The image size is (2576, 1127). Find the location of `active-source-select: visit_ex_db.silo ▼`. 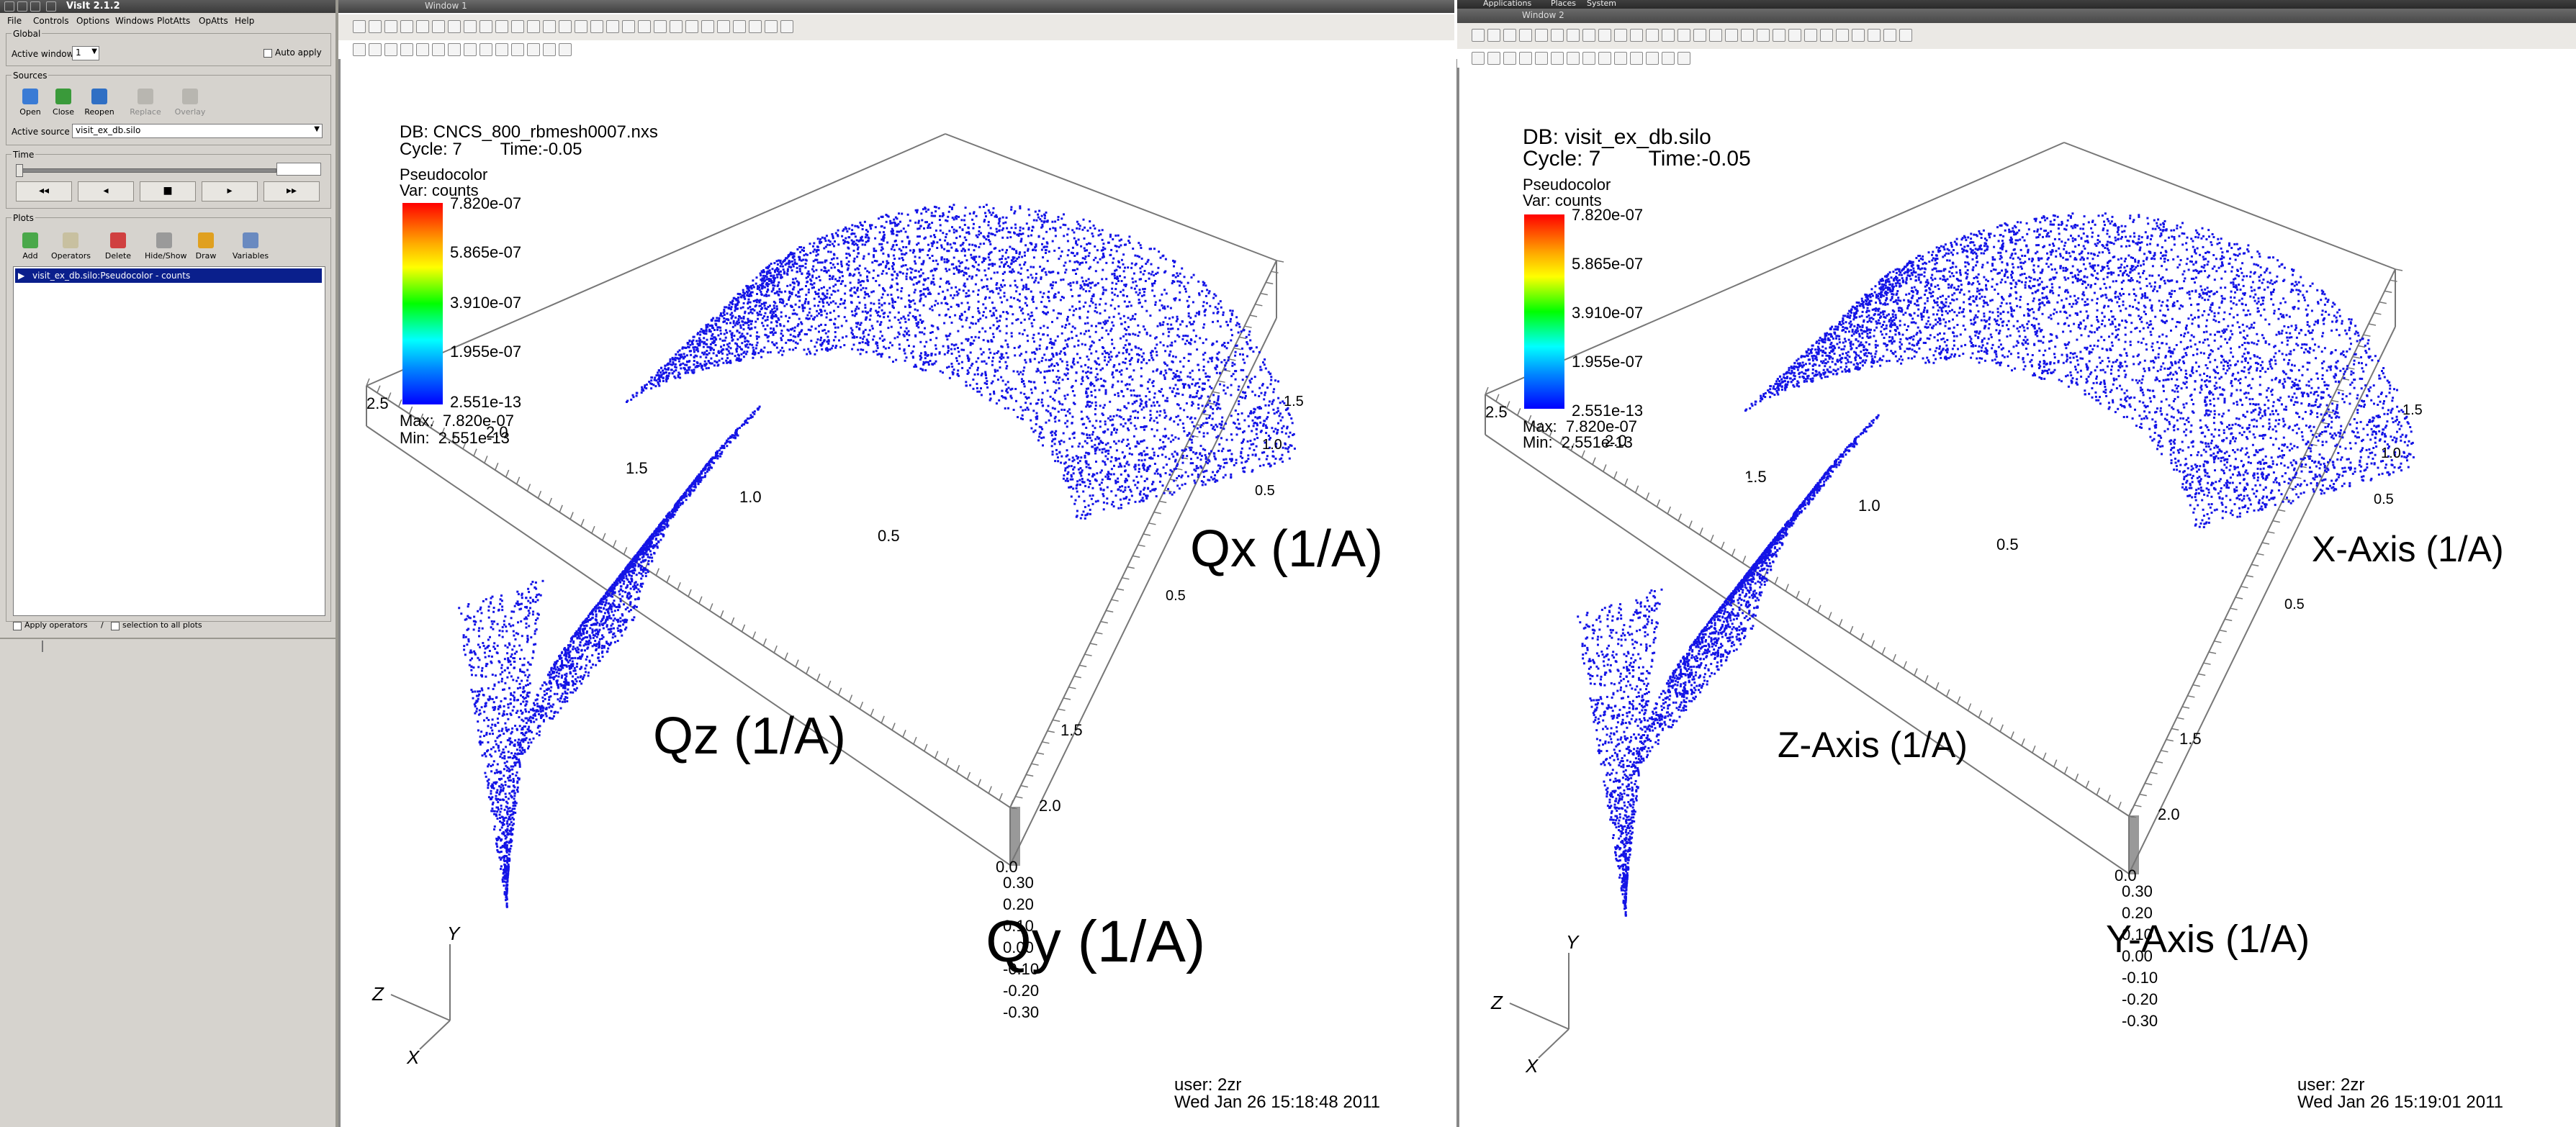

active-source-select: visit_ex_db.silo ▼ is located at coordinates (197, 131).